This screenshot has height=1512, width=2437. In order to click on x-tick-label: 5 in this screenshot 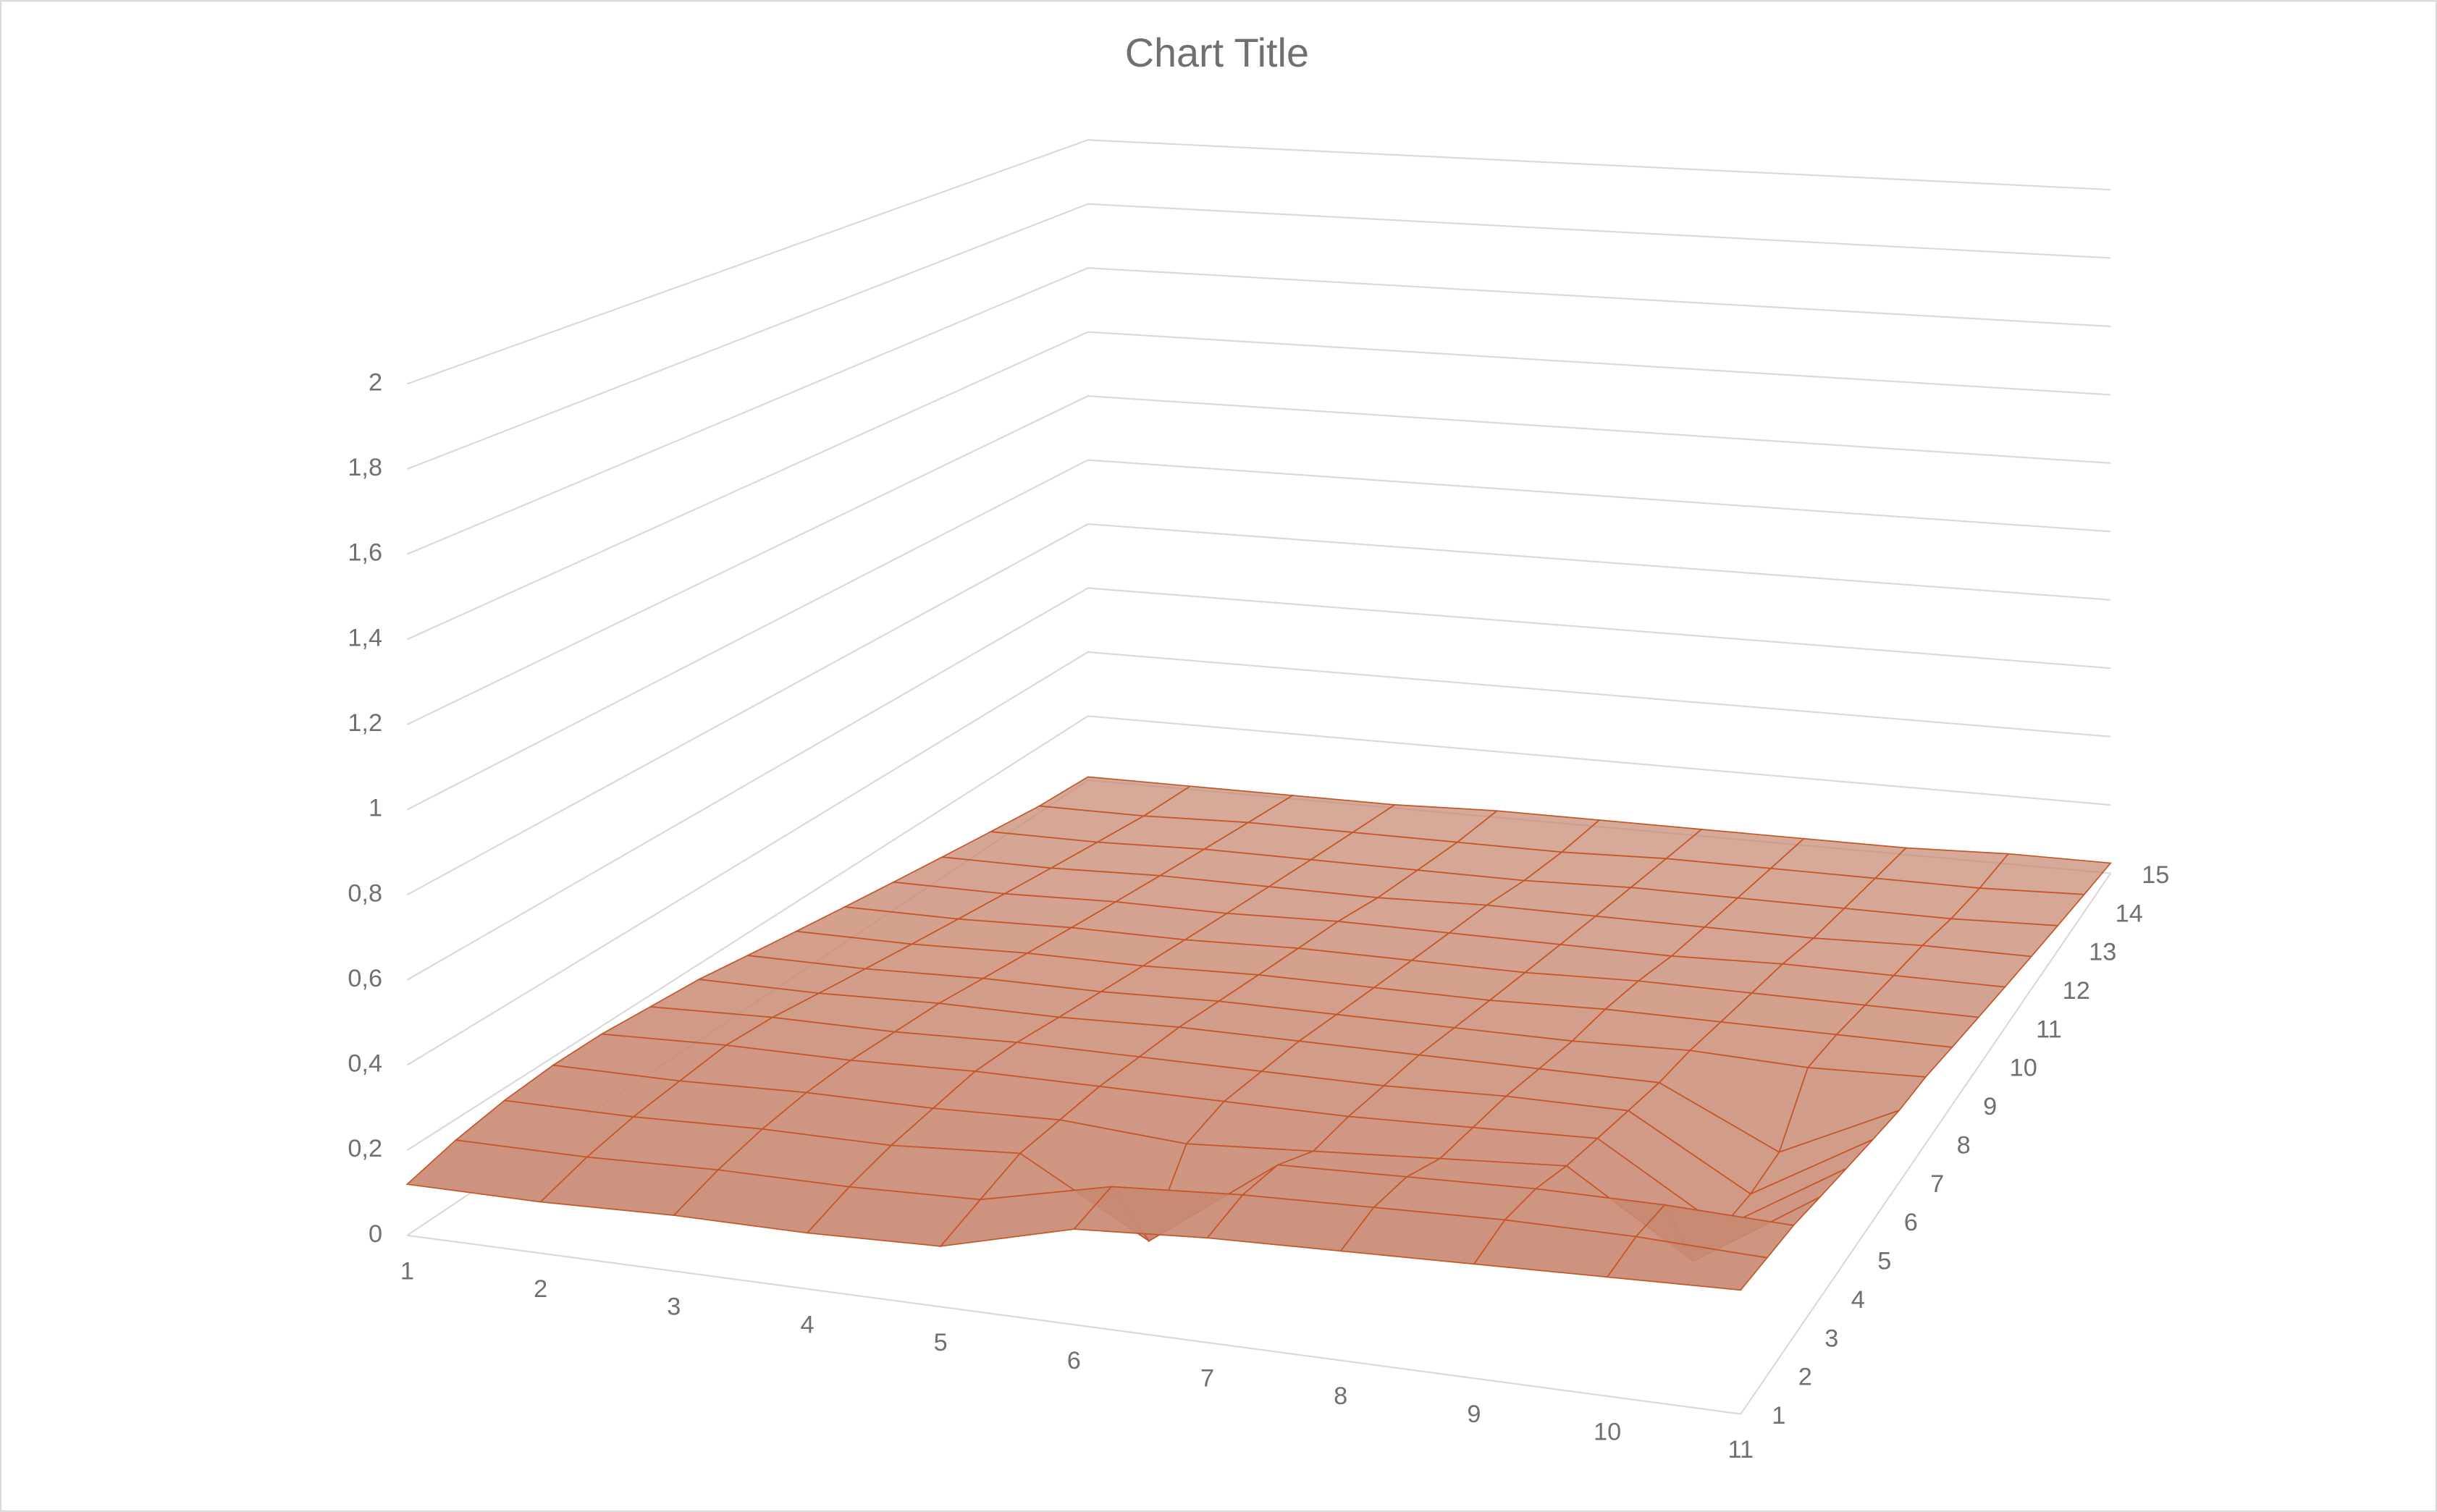, I will do `click(941, 1342)`.